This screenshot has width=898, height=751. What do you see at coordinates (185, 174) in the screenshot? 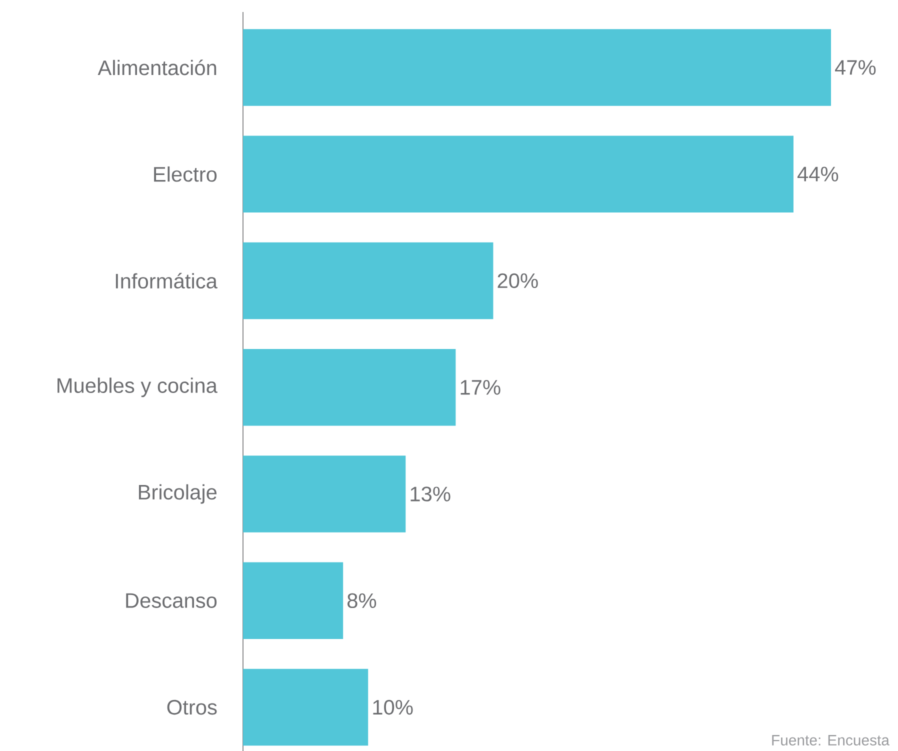
I see `y-tick-label: Electro` at bounding box center [185, 174].